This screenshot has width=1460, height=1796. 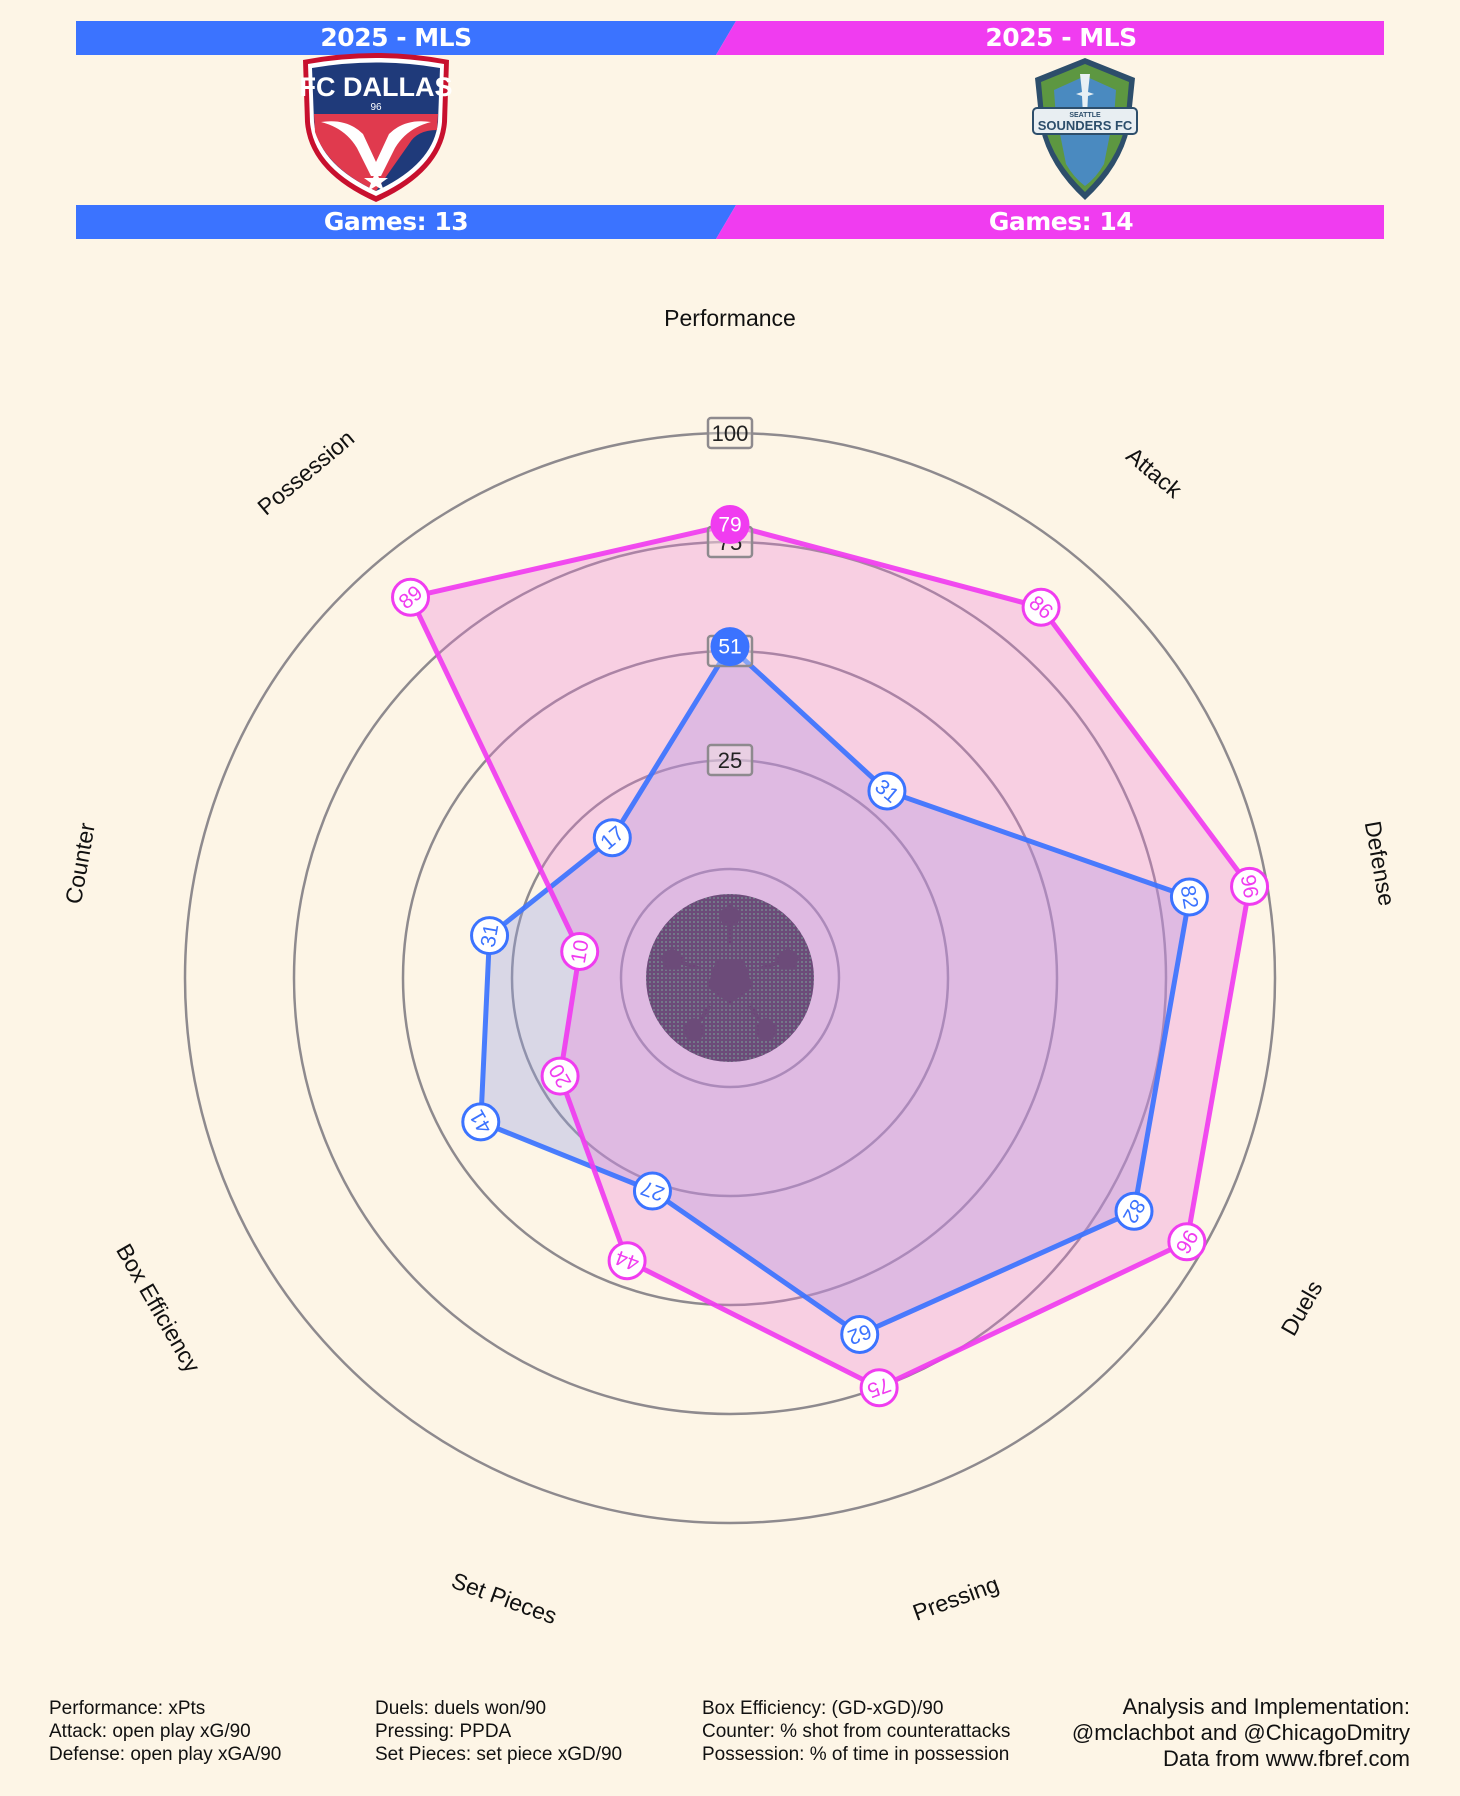 What do you see at coordinates (1085, 115) in the screenshot?
I see `sounders-city-text: SEATTLE` at bounding box center [1085, 115].